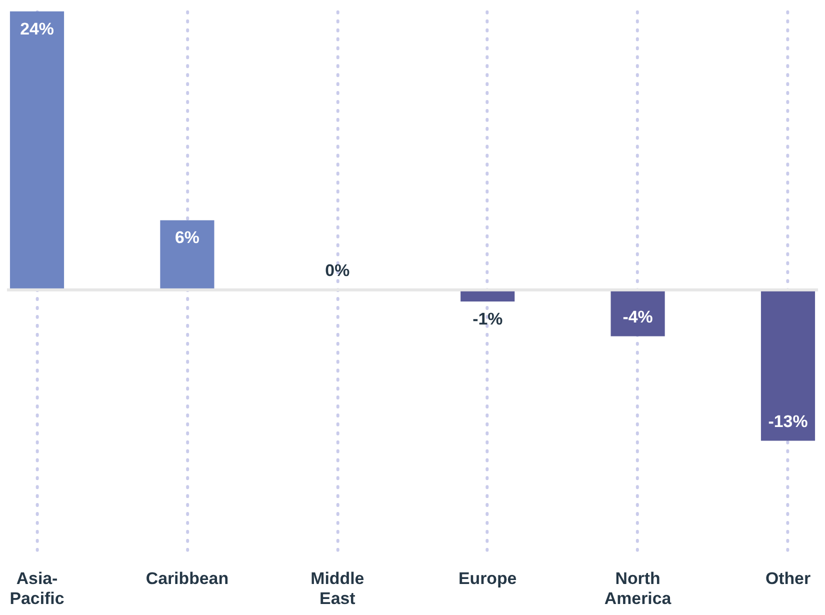 Image resolution: width=825 pixels, height=615 pixels. I want to click on data-label: 24%, so click(37, 28).